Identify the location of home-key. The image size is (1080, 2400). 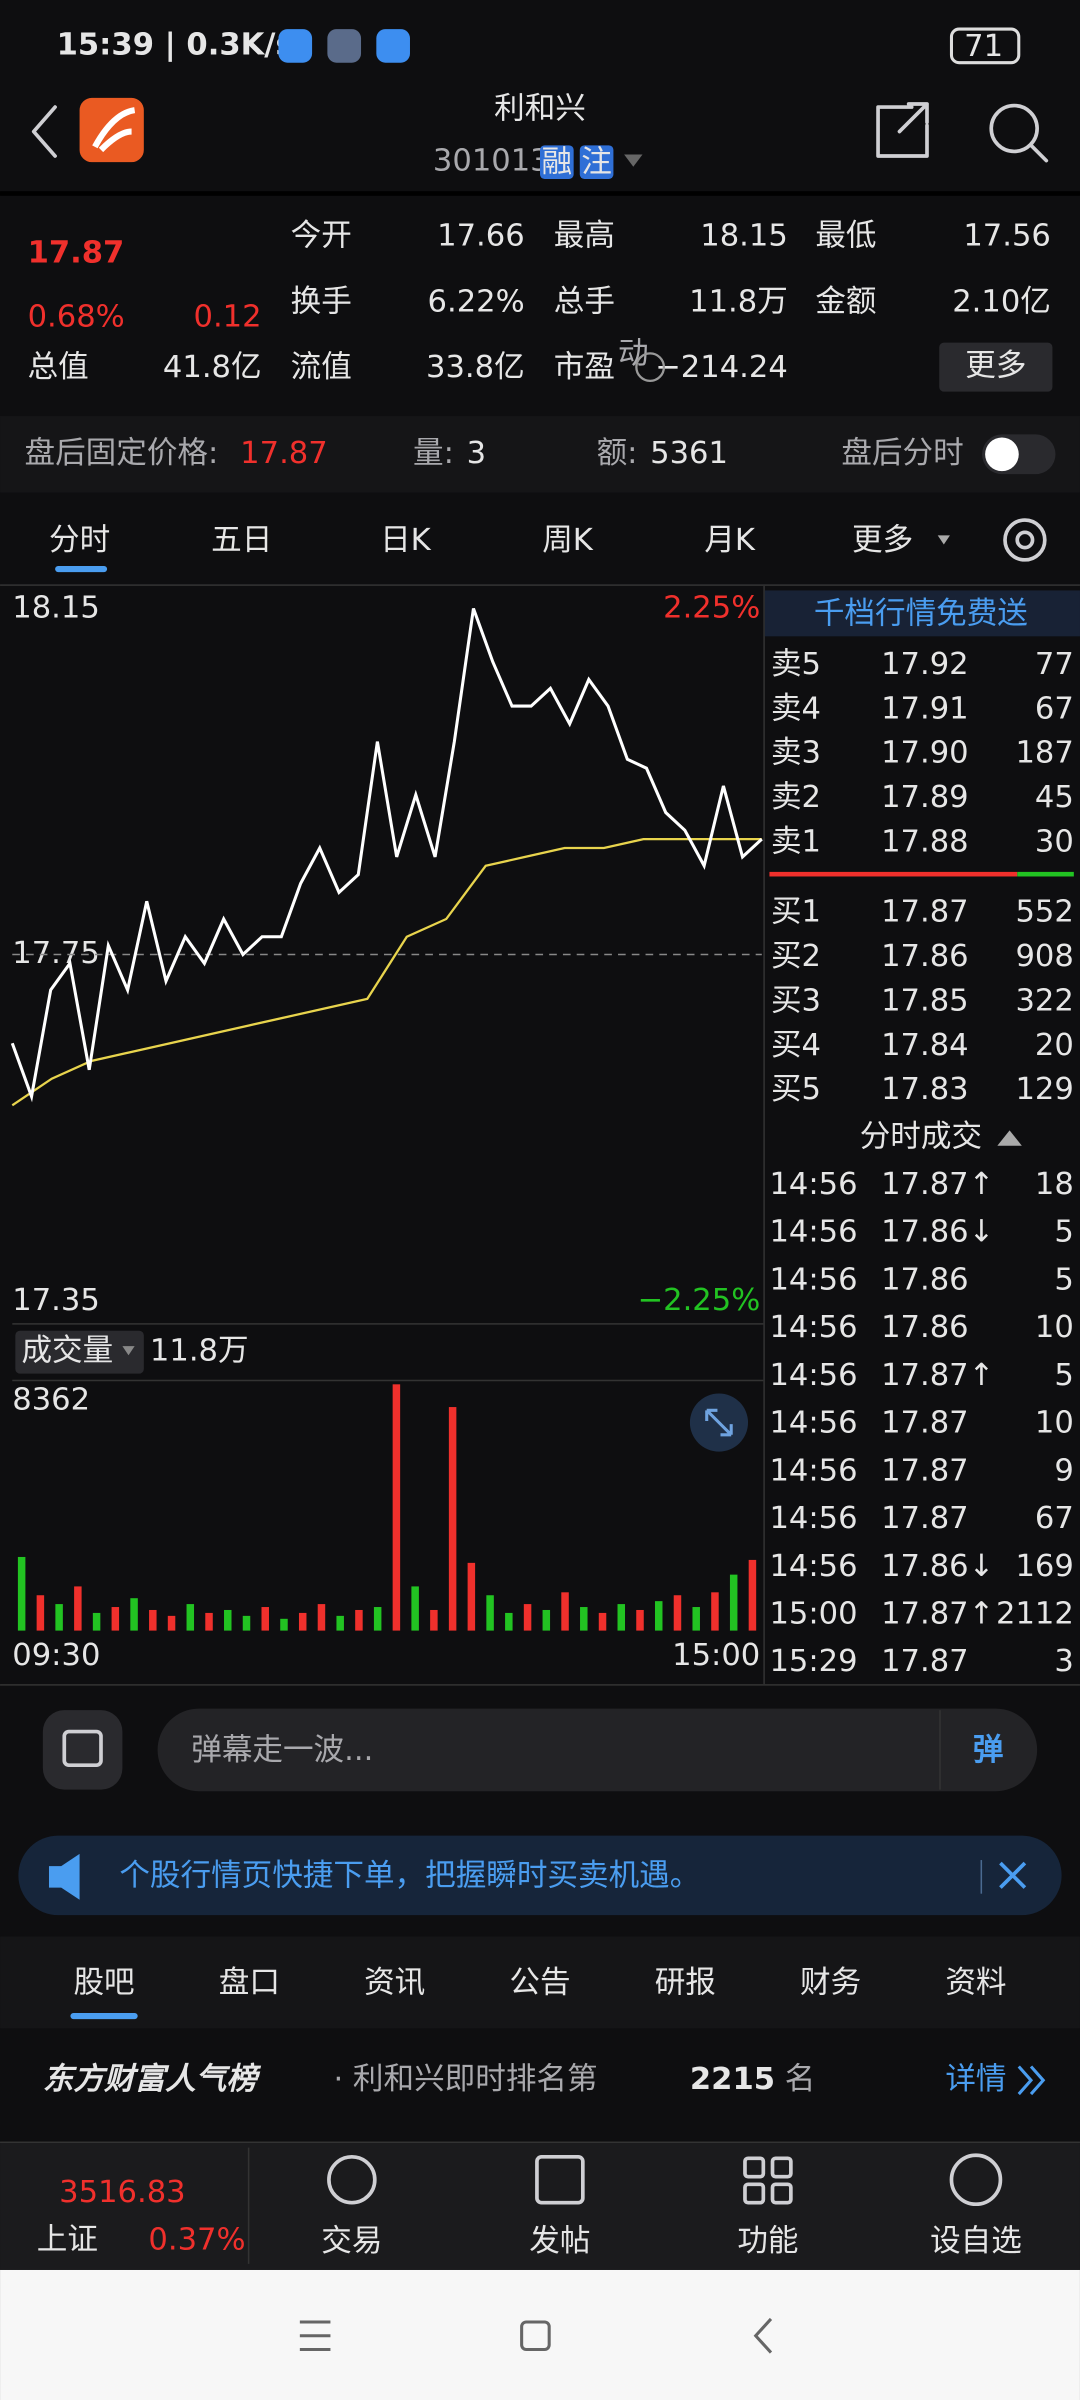
(535, 2336).